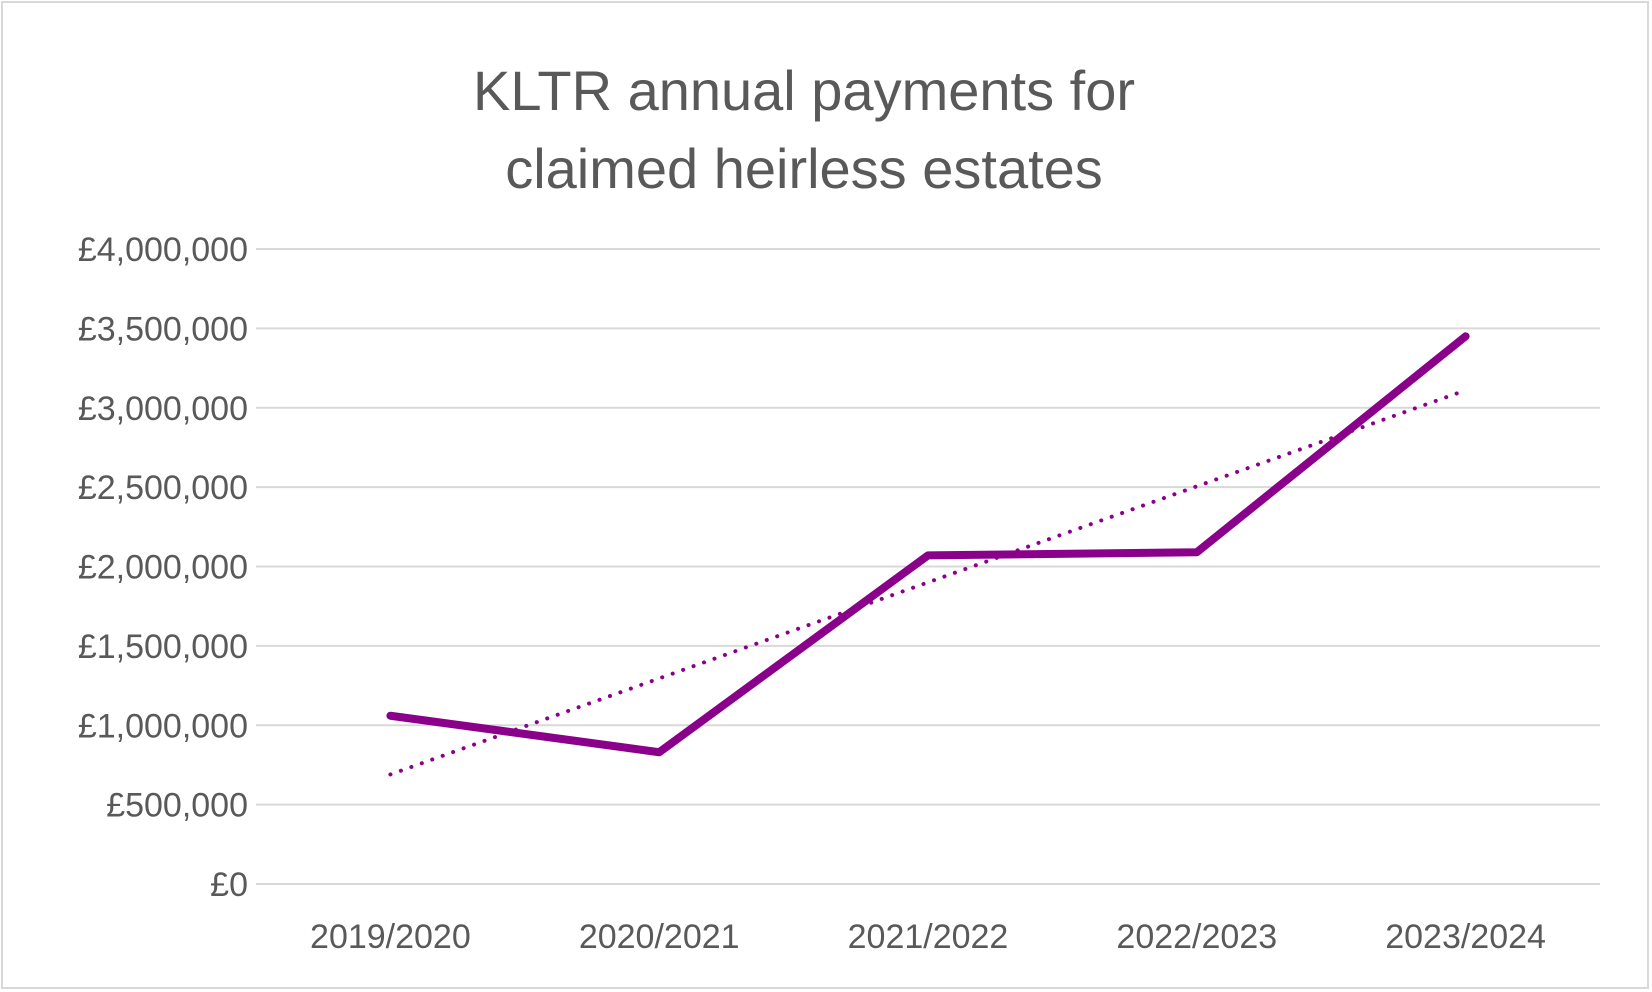  What do you see at coordinates (1465, 937) in the screenshot?
I see `x-tick-label: 2023/2024` at bounding box center [1465, 937].